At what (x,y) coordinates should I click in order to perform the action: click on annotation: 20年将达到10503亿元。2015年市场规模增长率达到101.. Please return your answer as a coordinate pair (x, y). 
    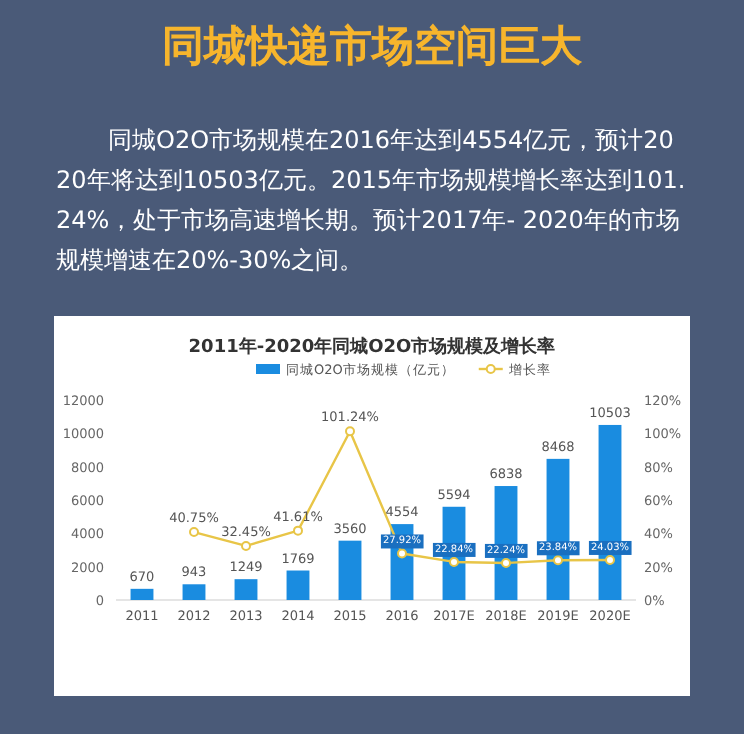
    Looking at the image, I should click on (371, 180).